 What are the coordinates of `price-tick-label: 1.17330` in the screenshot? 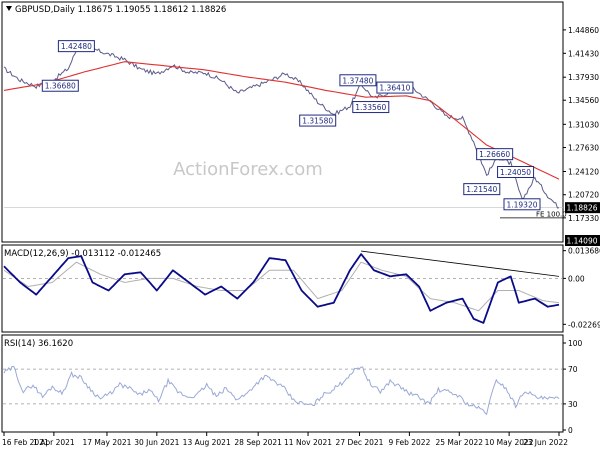 It's located at (583, 218).